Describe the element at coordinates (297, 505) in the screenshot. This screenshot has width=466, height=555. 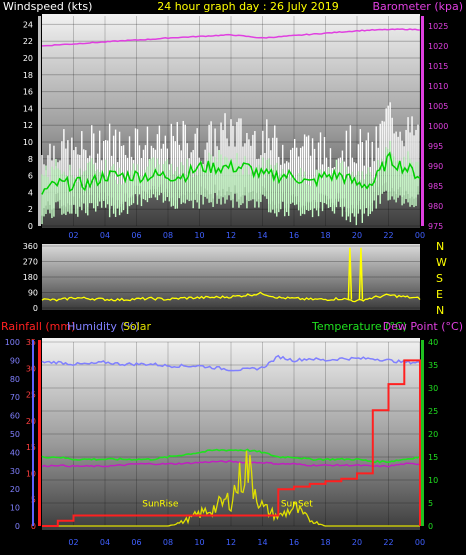
I see `sunset-annotation: SunSet` at that location.